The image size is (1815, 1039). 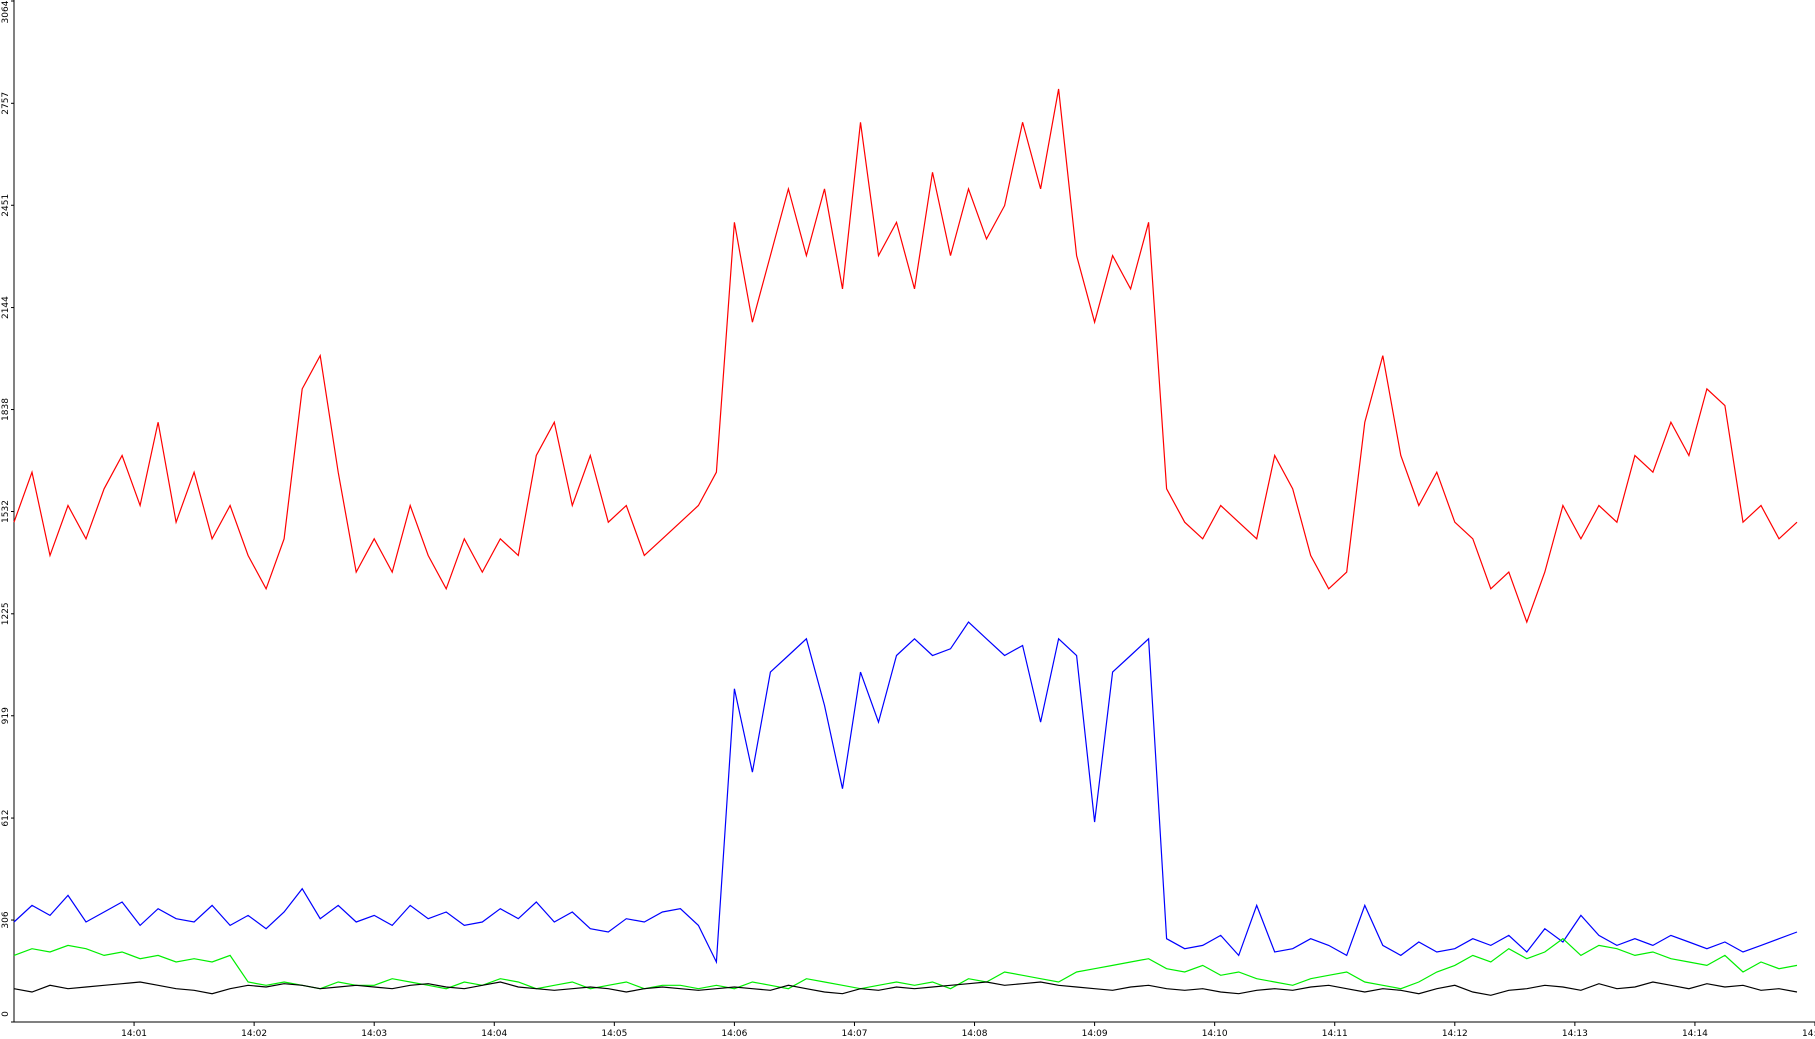 What do you see at coordinates (6, 715) in the screenshot?
I see `y-tick-label: 919` at bounding box center [6, 715].